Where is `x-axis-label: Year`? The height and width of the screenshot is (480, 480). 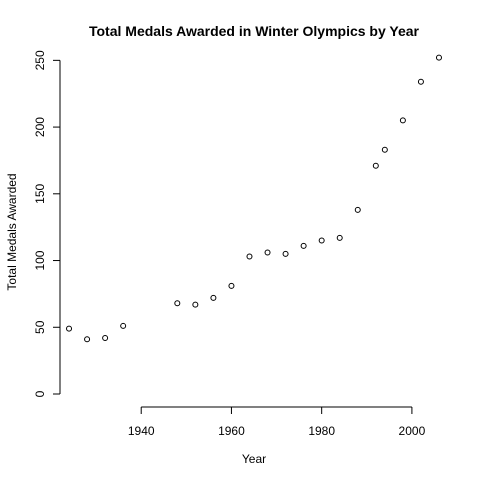 x-axis-label: Year is located at coordinates (254, 459).